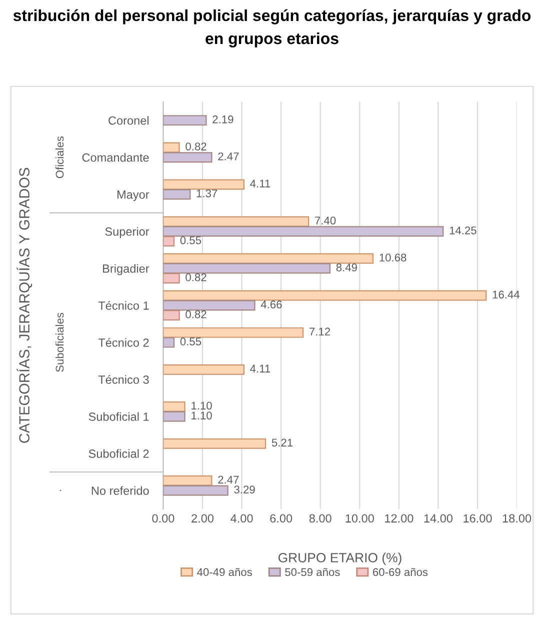 This screenshot has width=544, height=617. What do you see at coordinates (241, 518) in the screenshot?
I see `x-tick-label: 4.00` at bounding box center [241, 518].